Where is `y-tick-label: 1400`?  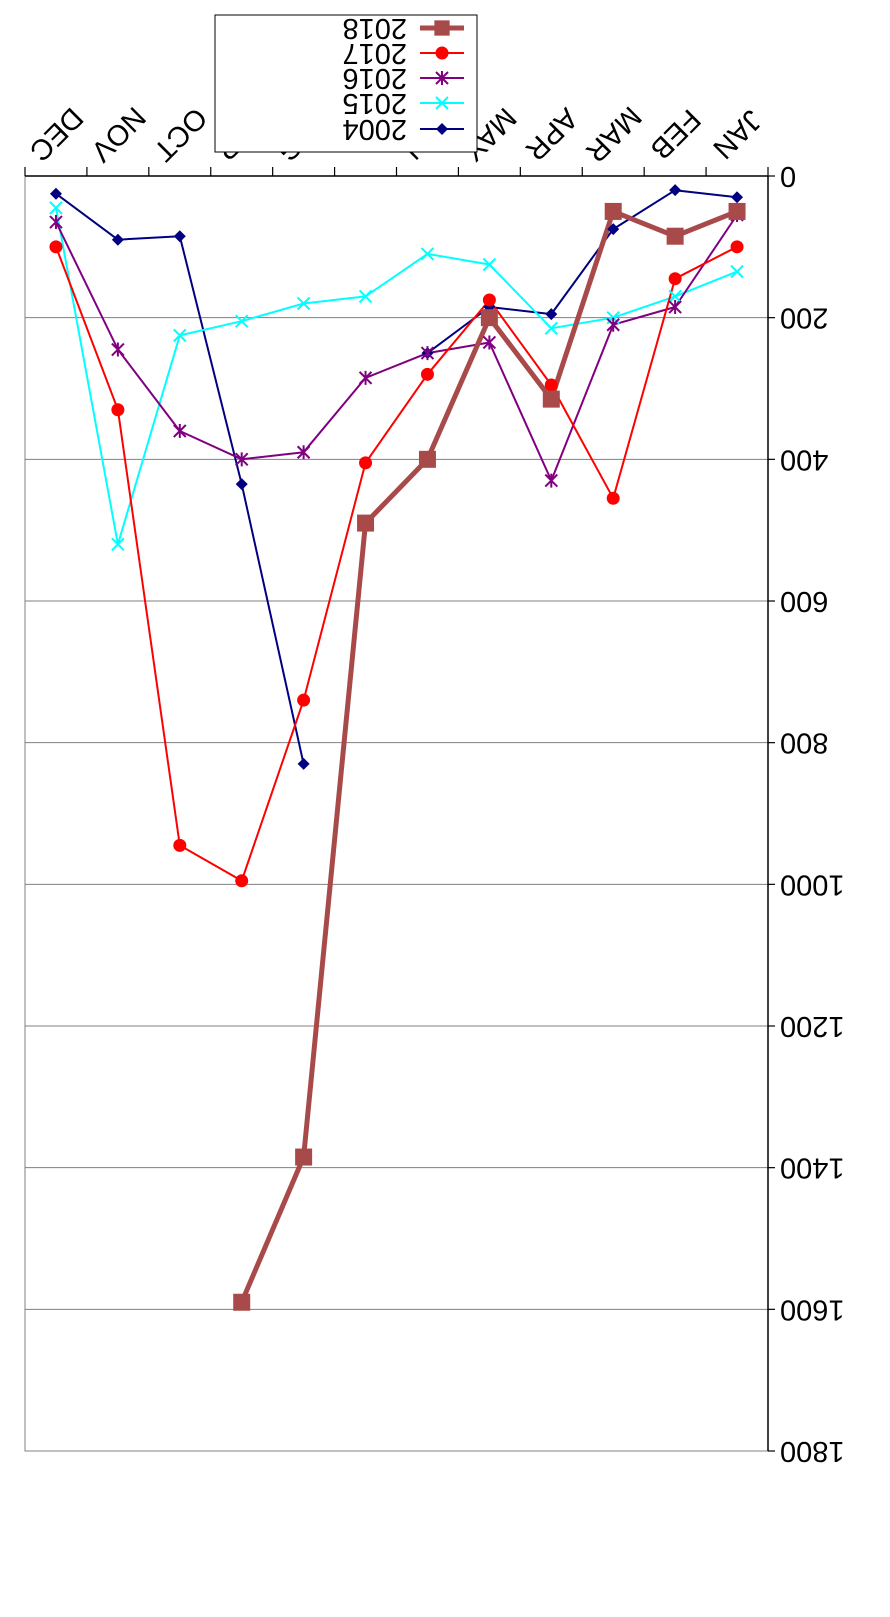
y-tick-label: 1400 is located at coordinates (812, 1168).